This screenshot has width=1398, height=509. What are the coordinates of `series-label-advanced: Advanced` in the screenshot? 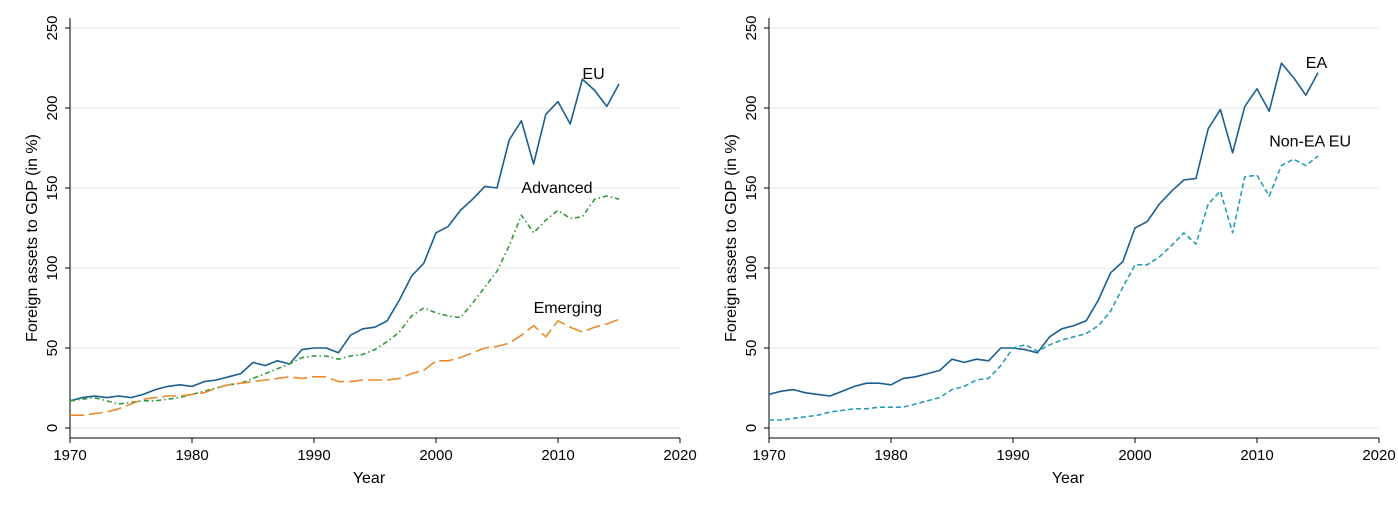 It's located at (556, 188).